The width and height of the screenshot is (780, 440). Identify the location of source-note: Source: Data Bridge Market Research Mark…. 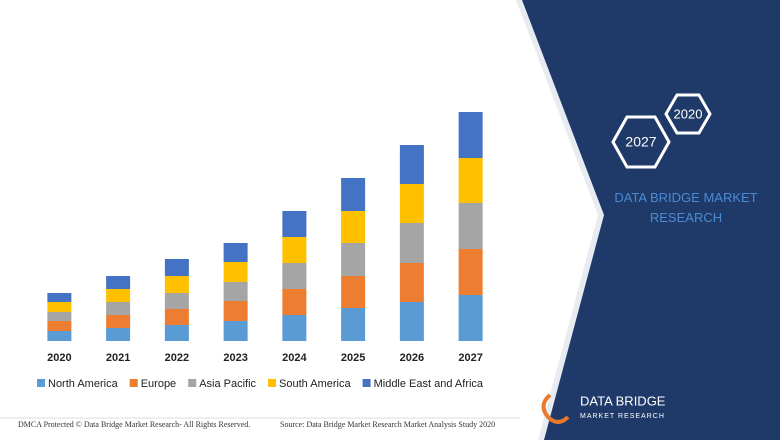
(387, 424).